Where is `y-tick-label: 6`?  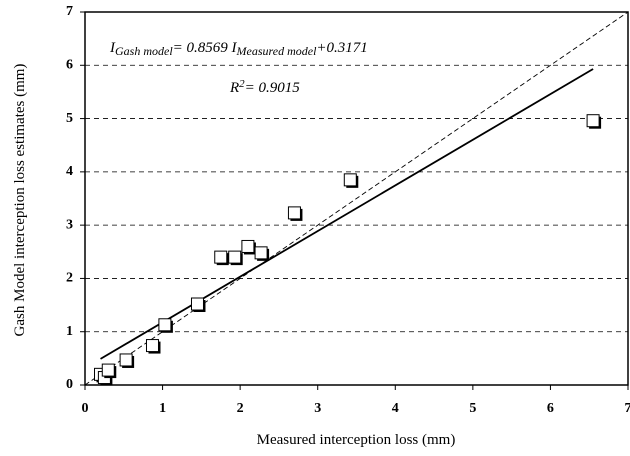 y-tick-label: 6 is located at coordinates (69, 65).